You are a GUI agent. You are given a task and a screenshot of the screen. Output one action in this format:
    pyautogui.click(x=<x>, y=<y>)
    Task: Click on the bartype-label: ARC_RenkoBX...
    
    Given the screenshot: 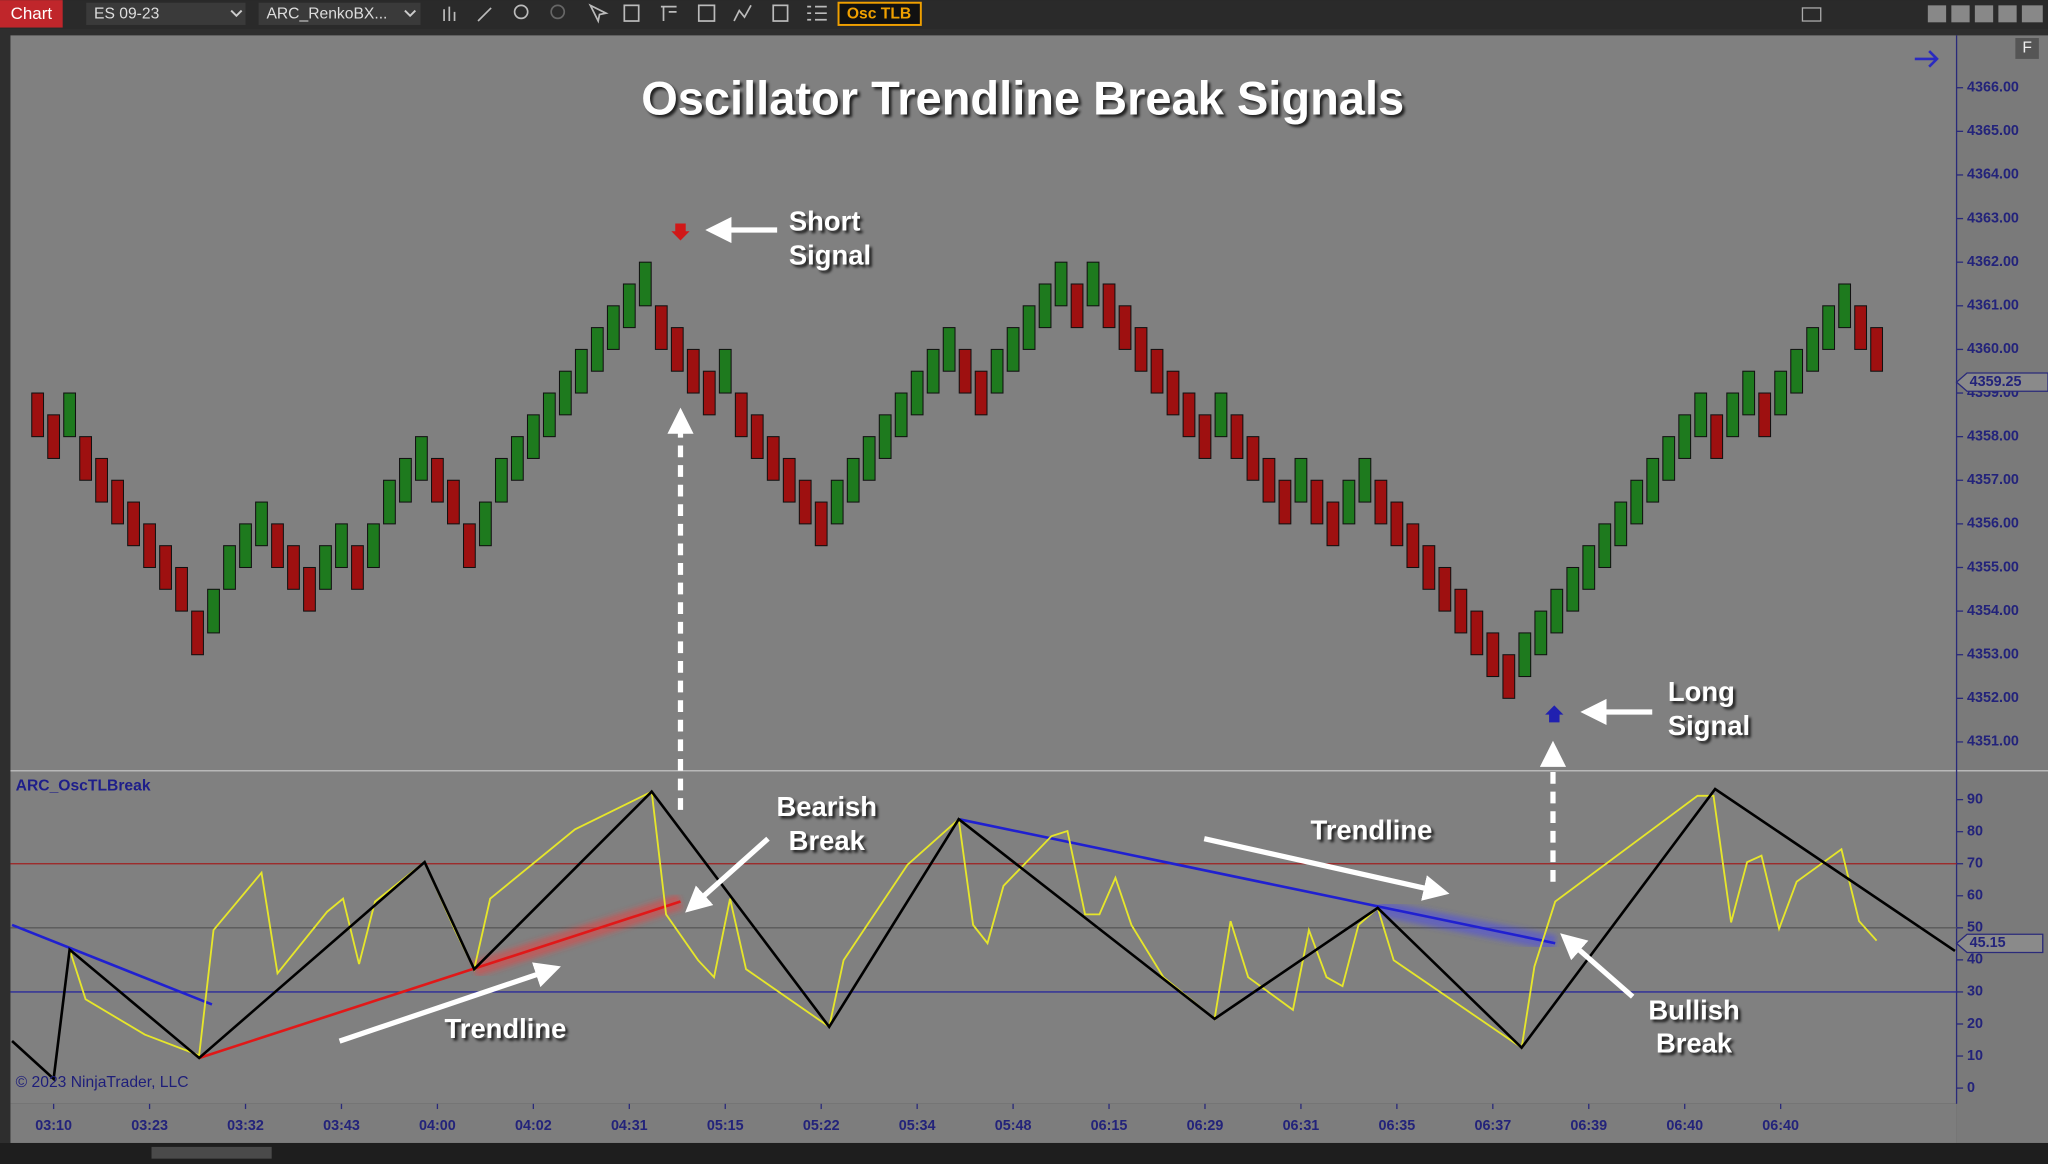 What is the action you would take?
    pyautogui.click(x=326, y=14)
    